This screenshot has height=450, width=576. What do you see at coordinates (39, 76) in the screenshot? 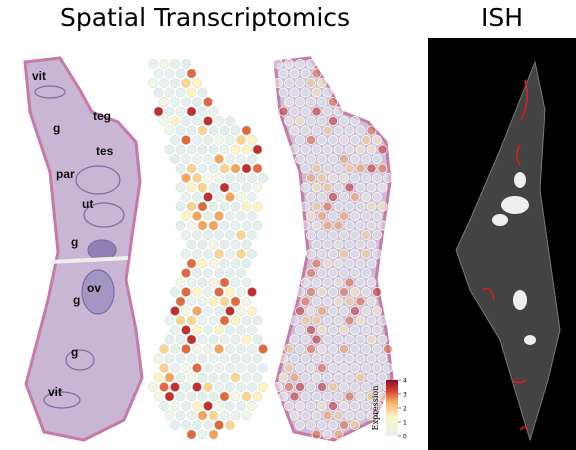
I see `annotation: vit` at bounding box center [39, 76].